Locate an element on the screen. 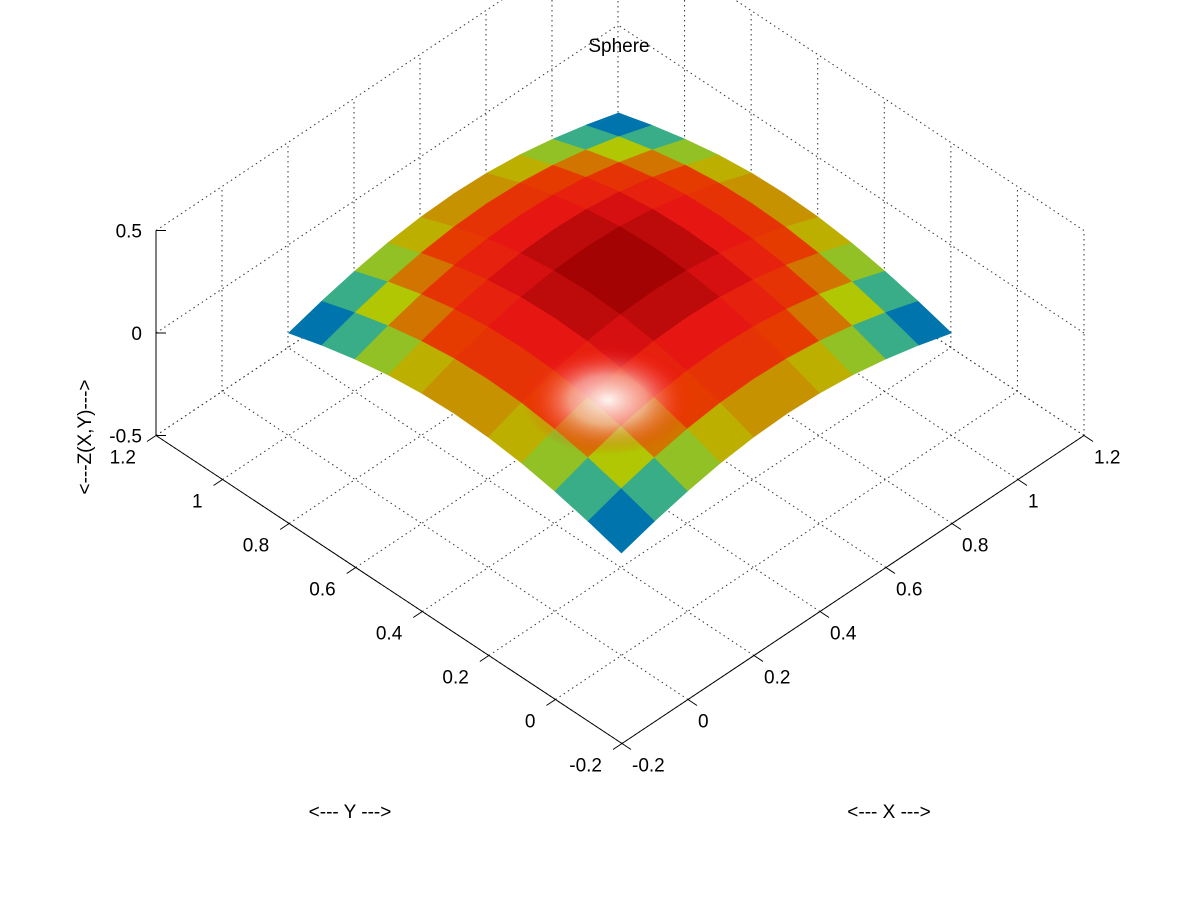  x-tick-label: 0.4 is located at coordinates (843, 634).